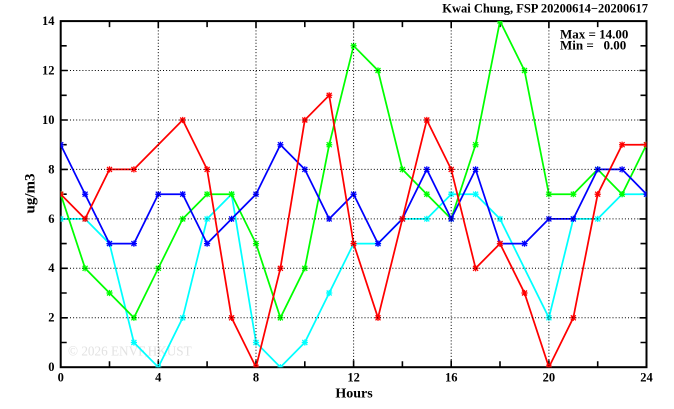 The height and width of the screenshot is (409, 674). What do you see at coordinates (593, 44) in the screenshot?
I see `svg-text: Min = 0.00` at bounding box center [593, 44].